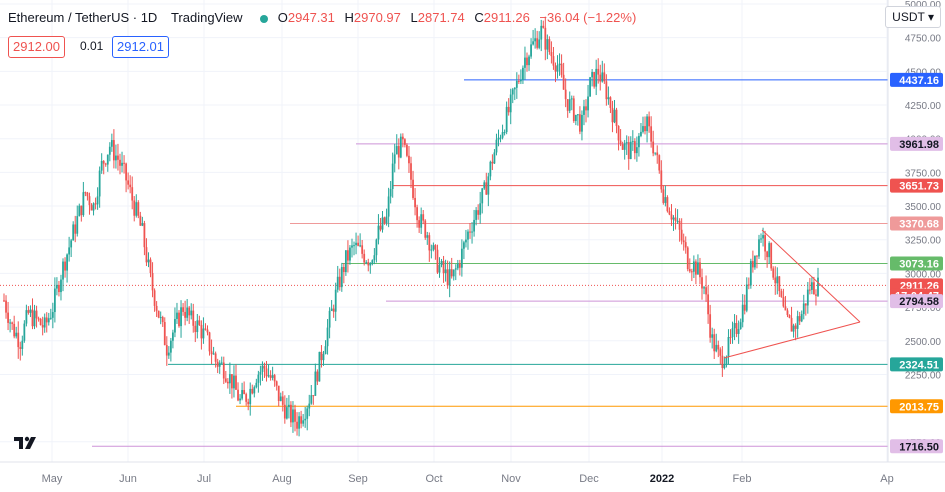 The width and height of the screenshot is (945, 492). Describe the element at coordinates (311, 17) in the screenshot. I see `open-value: 2947.31` at that location.